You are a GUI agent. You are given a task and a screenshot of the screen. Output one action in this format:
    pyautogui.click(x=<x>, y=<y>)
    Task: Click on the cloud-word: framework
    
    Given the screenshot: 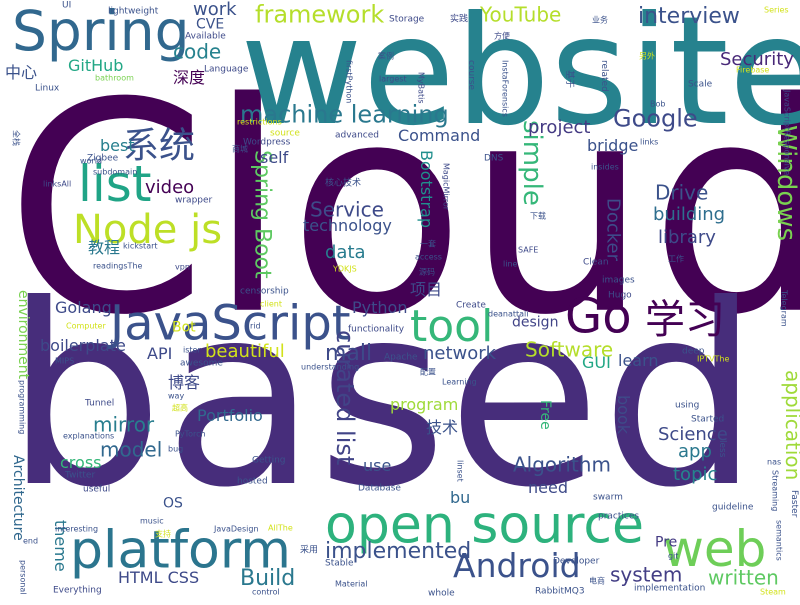 What is the action you would take?
    pyautogui.click(x=319, y=15)
    